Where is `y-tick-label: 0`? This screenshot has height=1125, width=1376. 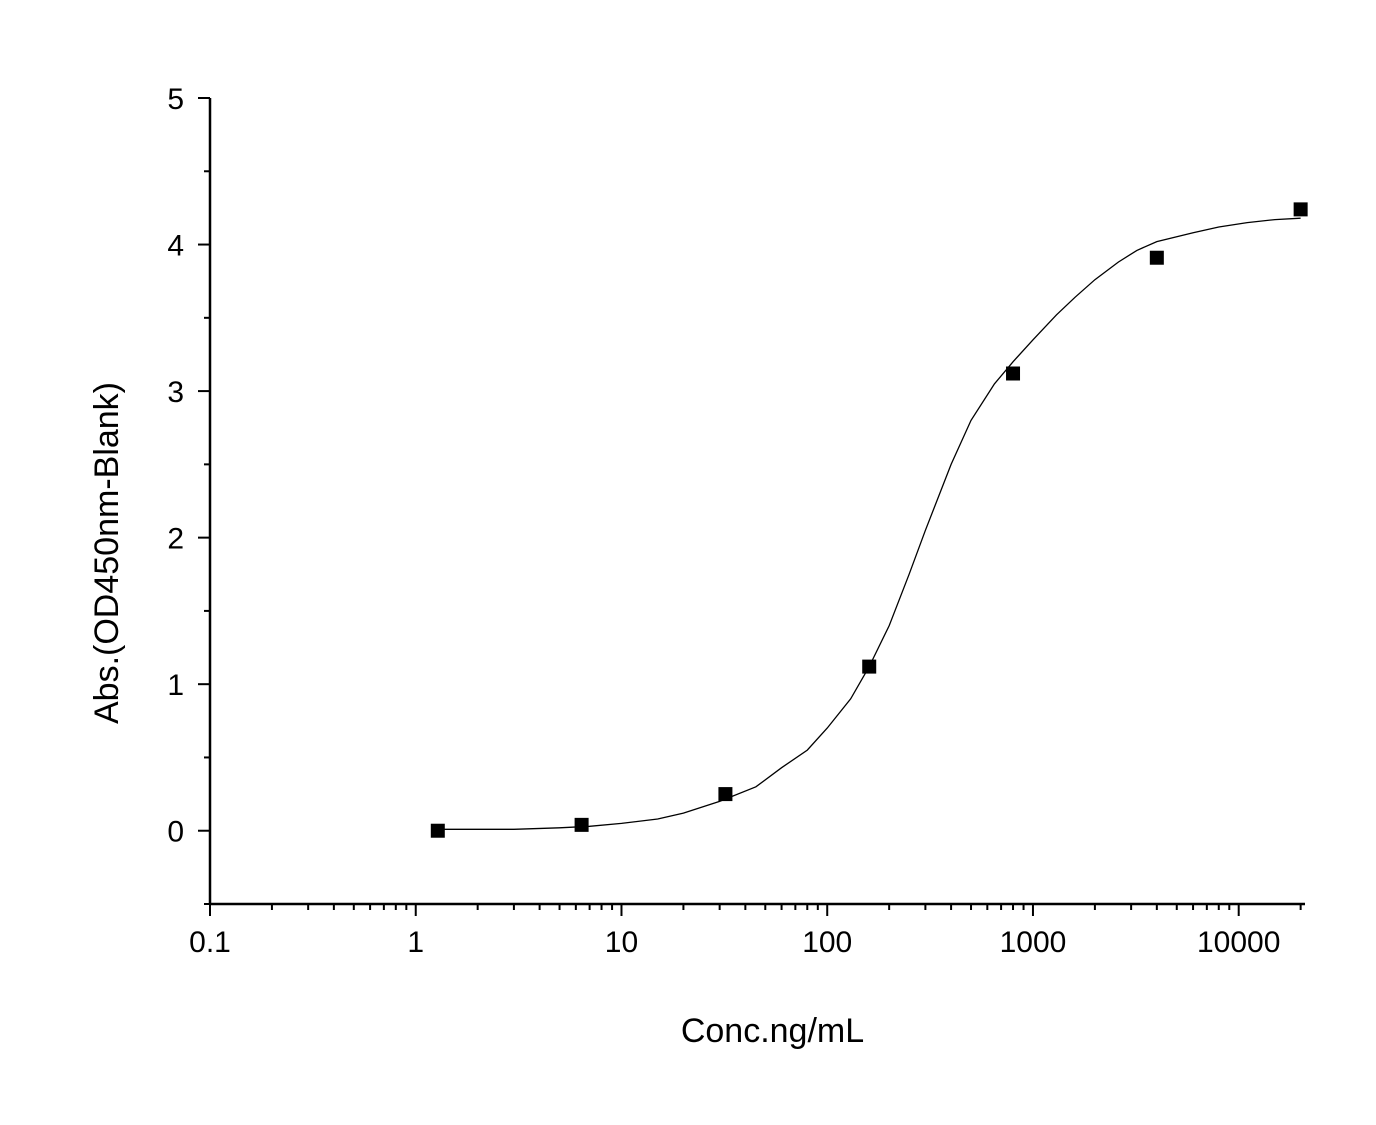 y-tick-label: 0 is located at coordinates (175, 832).